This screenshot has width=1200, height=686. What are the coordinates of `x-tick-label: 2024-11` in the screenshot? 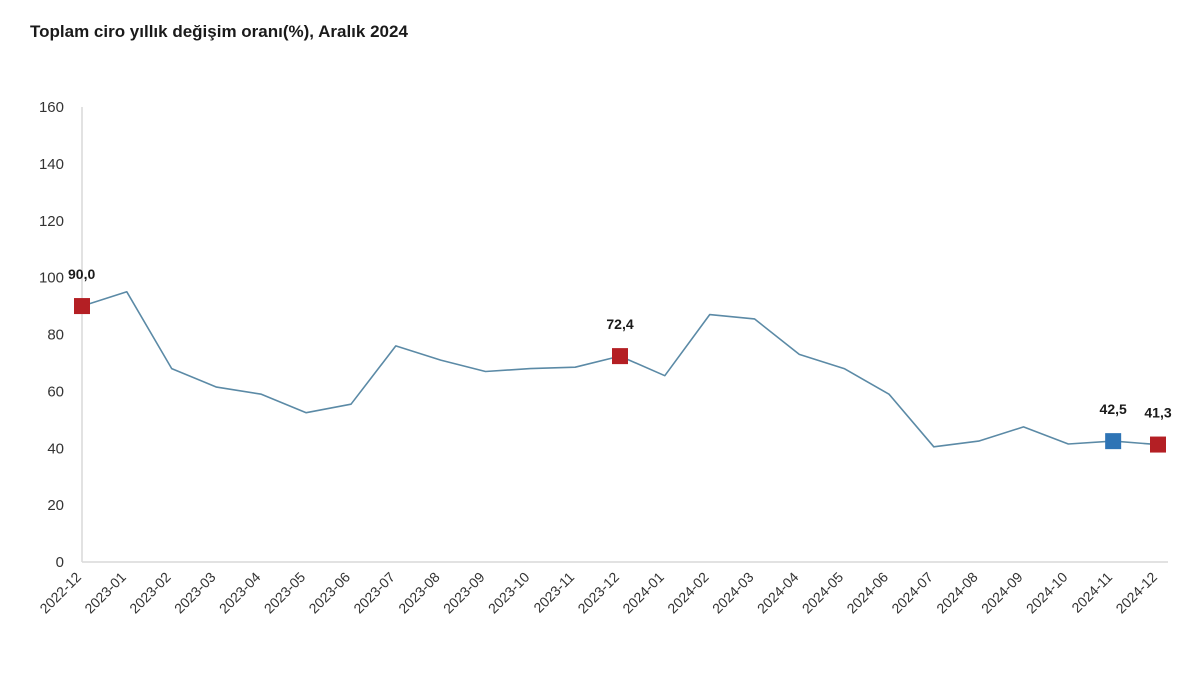 It's located at (1091, 592).